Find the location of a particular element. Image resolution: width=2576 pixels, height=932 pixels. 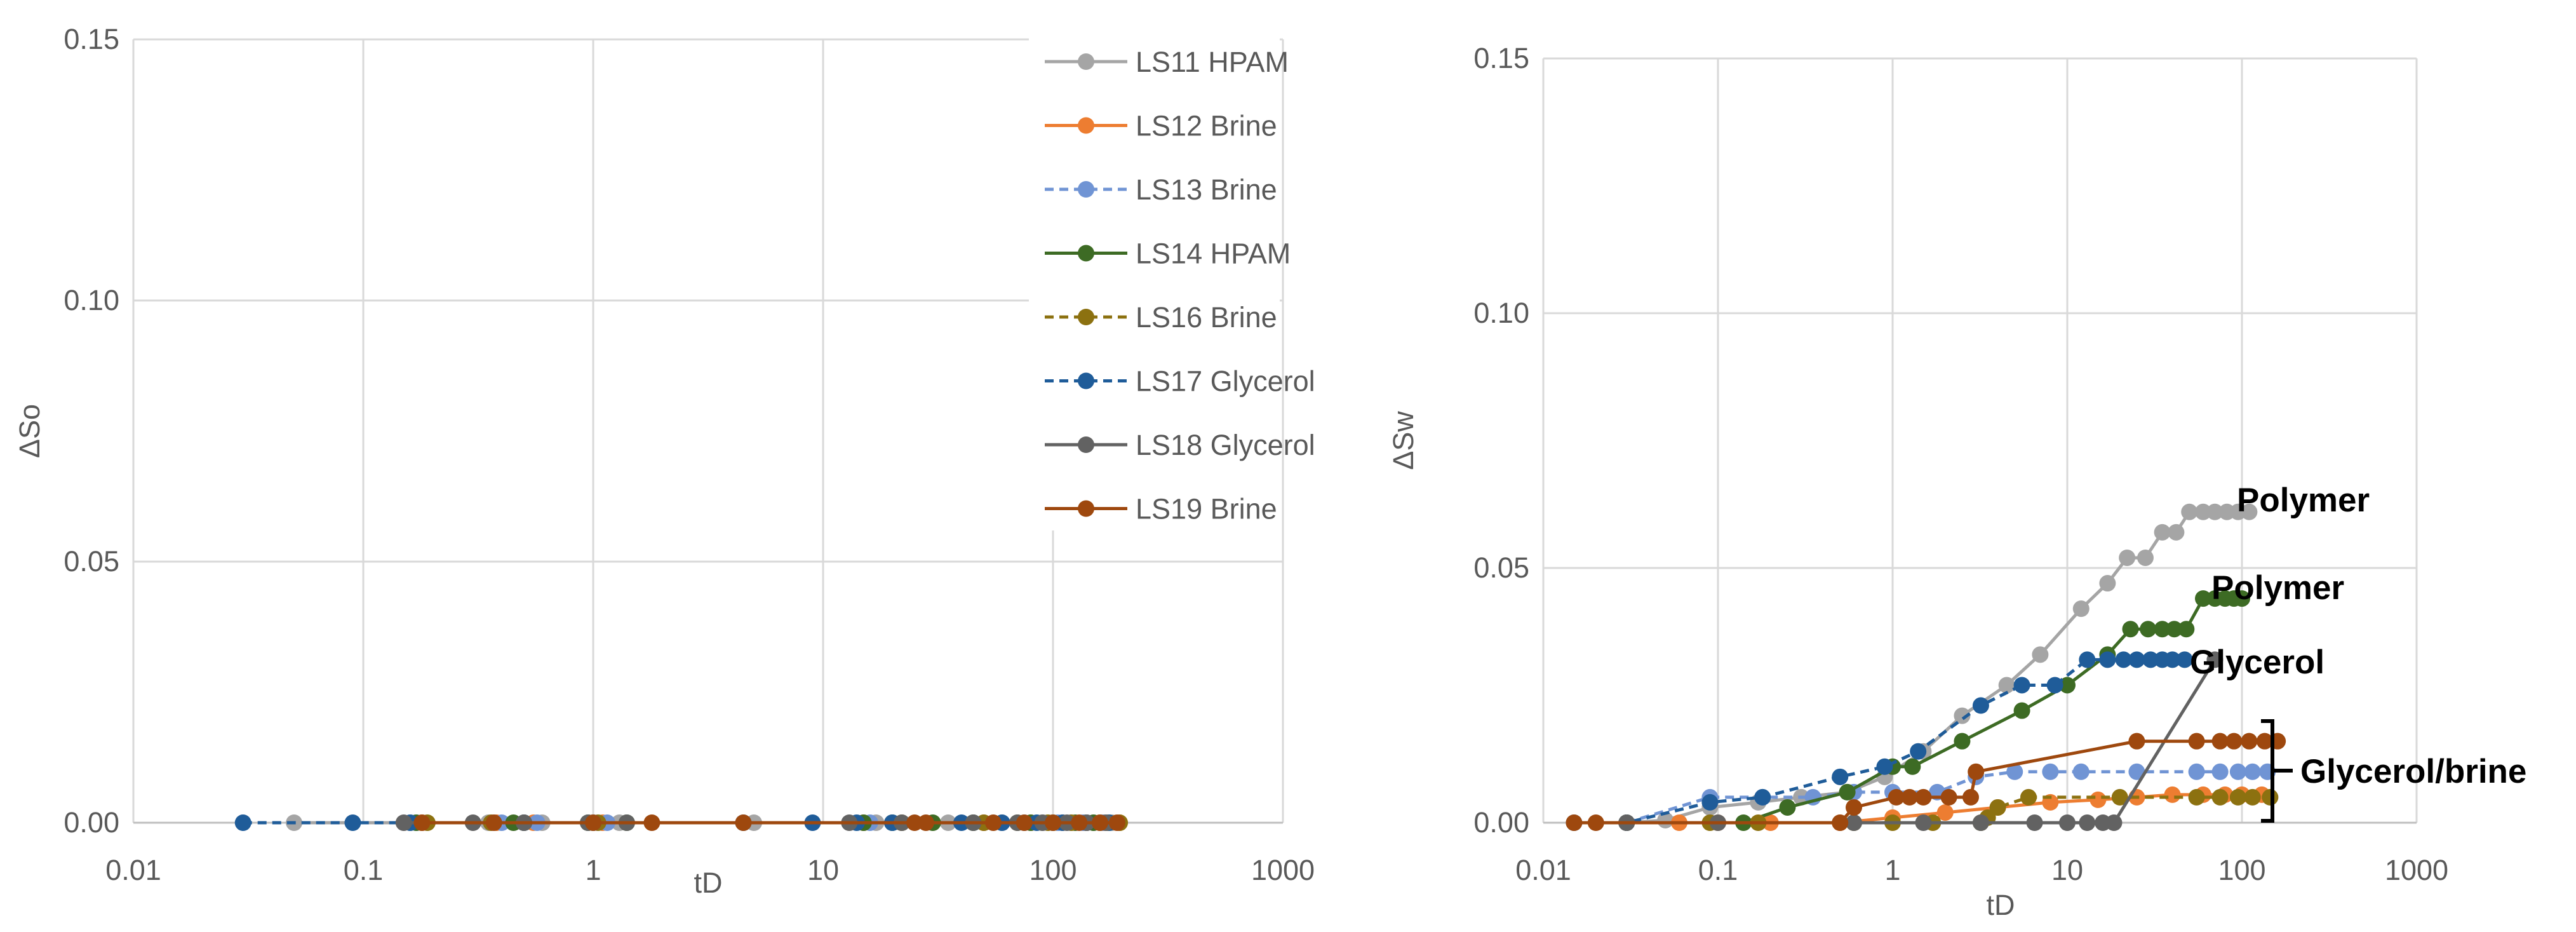

x-tick-label: 0.1 is located at coordinates (364, 870).